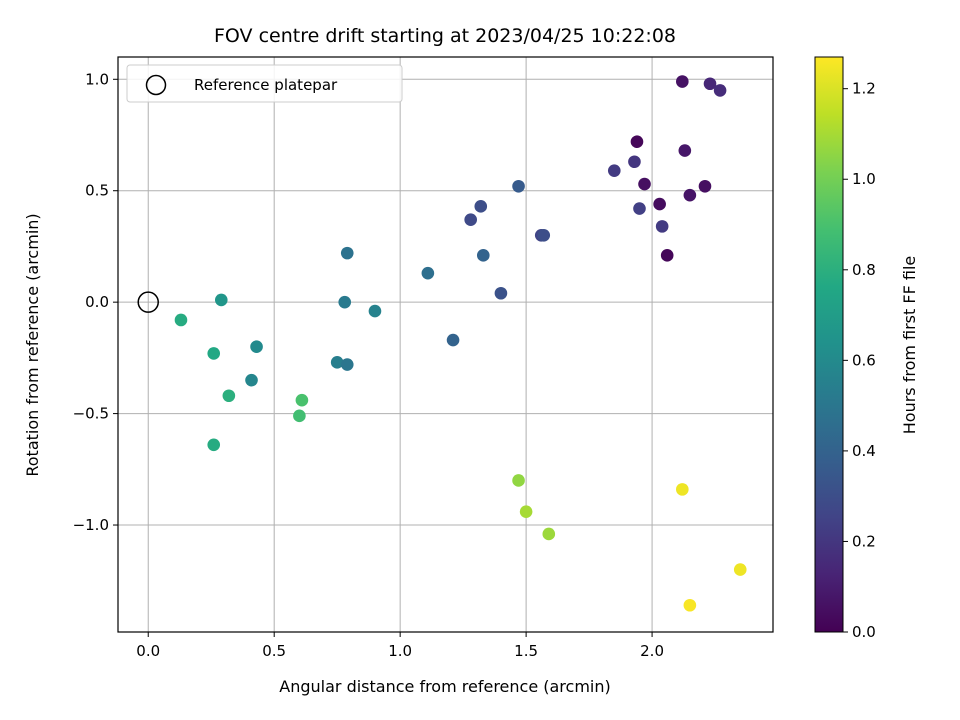 The height and width of the screenshot is (720, 960). I want to click on colorbar-tick-label: 0.4, so click(864, 451).